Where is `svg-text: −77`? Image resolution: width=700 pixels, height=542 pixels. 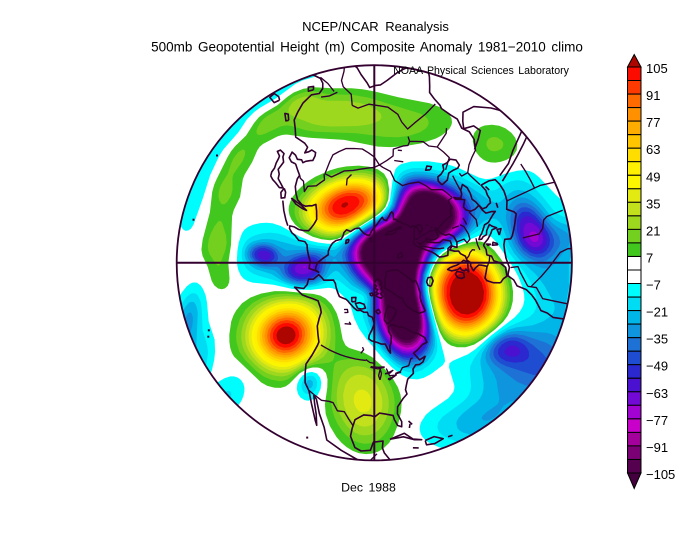
svg-text: −77 is located at coordinates (657, 420).